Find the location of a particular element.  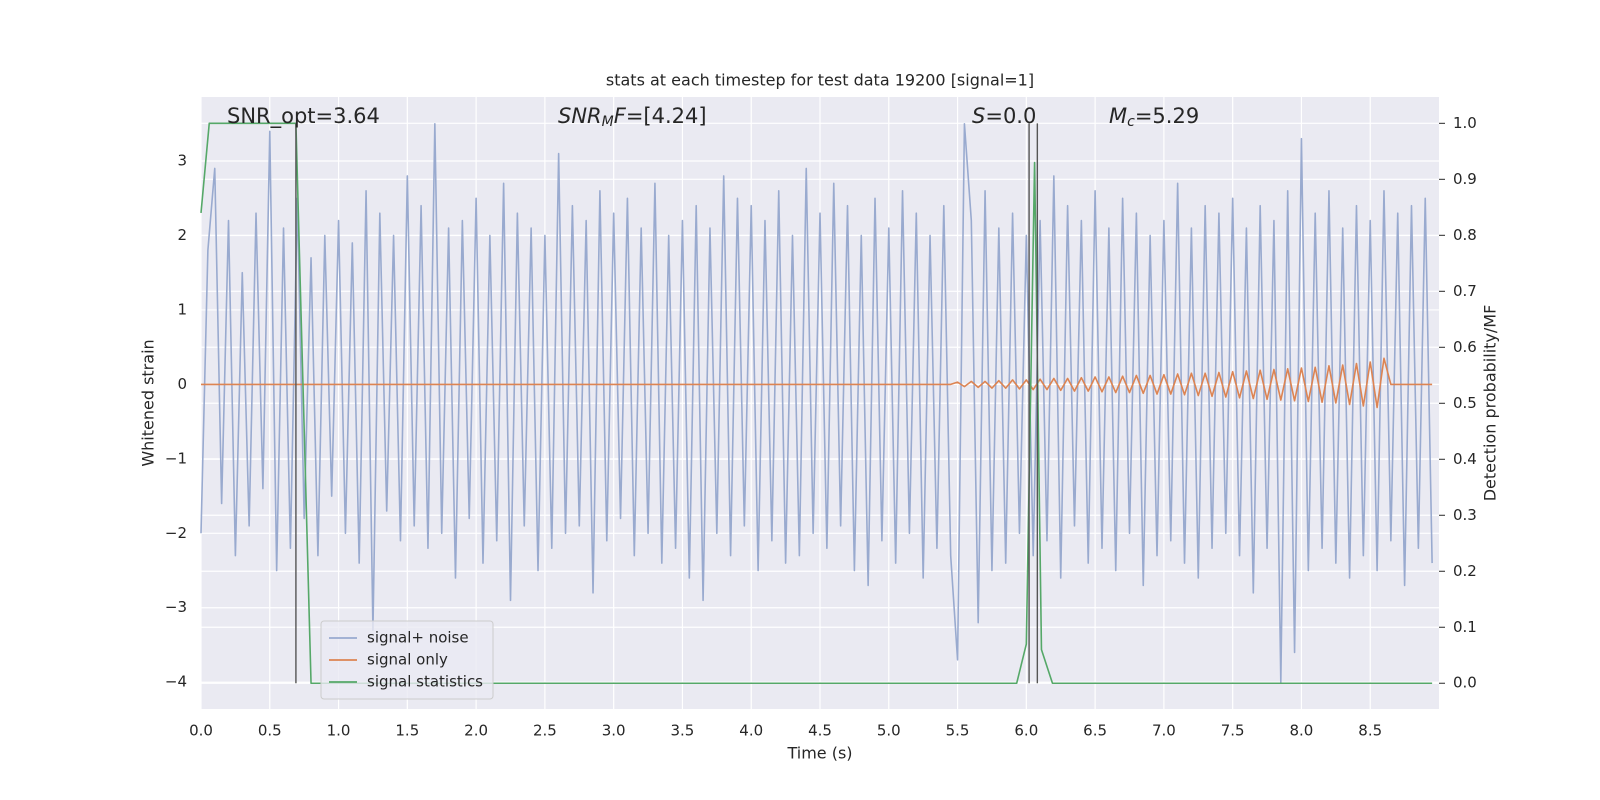

y2-tick-label: 0.1 is located at coordinates (1465, 627).